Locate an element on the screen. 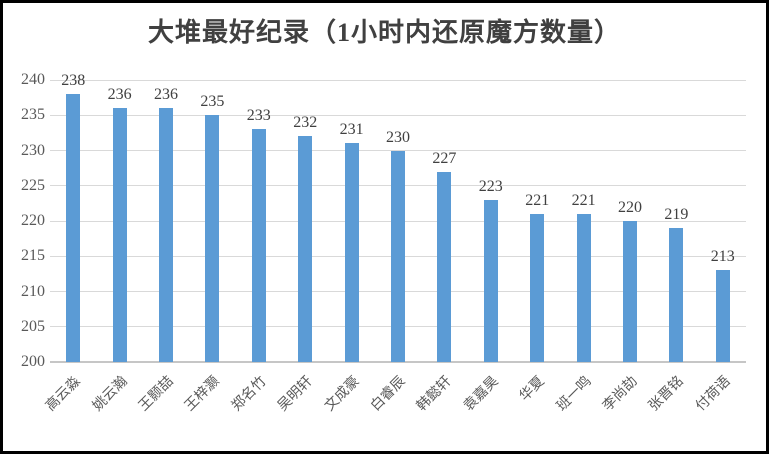  x-category-label: 华夏 is located at coordinates (532, 389).